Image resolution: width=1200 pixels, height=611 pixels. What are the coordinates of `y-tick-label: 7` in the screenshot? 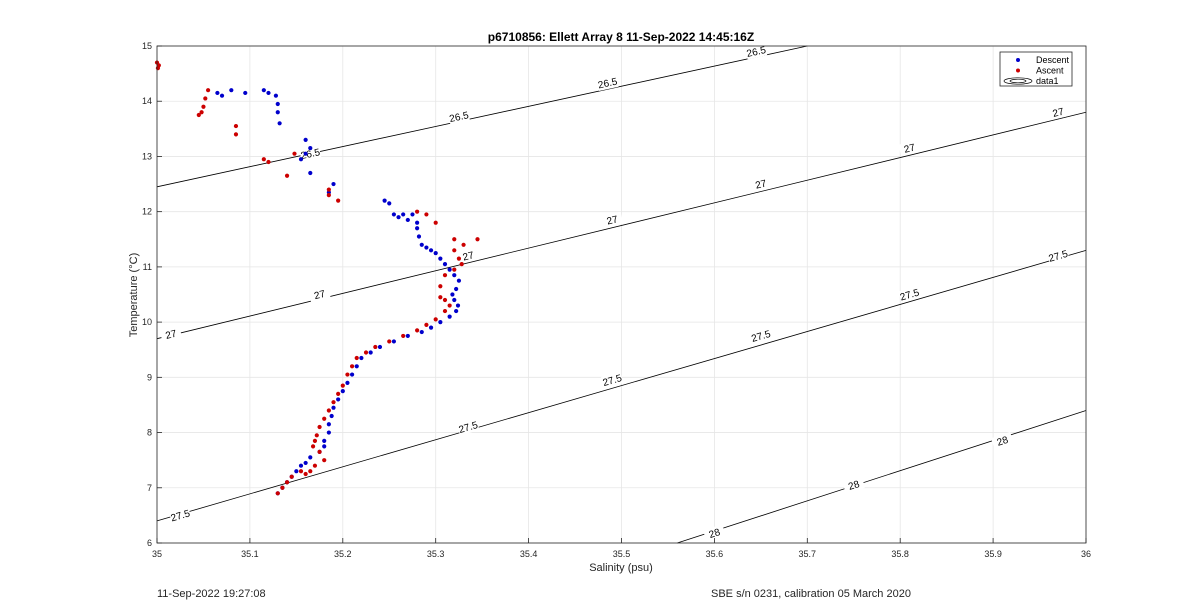 It's located at (149, 488).